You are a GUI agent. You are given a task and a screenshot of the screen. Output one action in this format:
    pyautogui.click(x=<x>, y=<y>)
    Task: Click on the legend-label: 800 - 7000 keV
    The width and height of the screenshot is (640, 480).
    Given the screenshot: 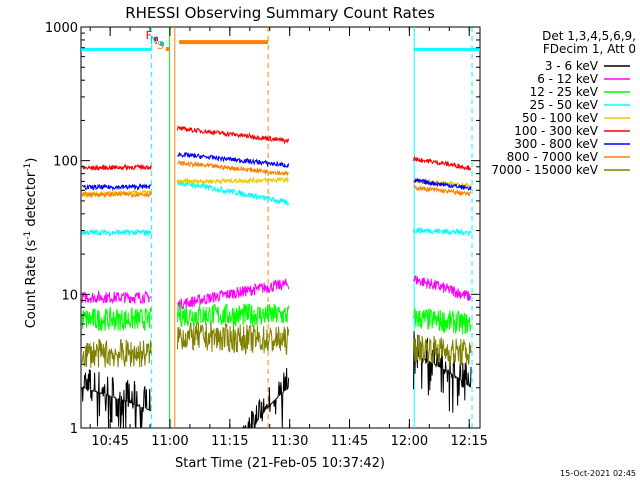 What is the action you would take?
    pyautogui.click(x=553, y=157)
    